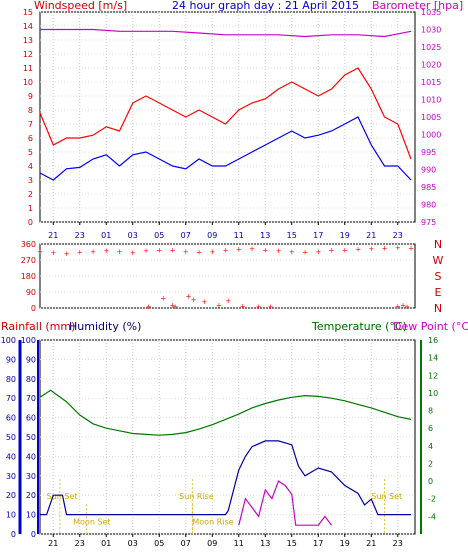  Describe the element at coordinates (428, 205) in the screenshot. I see `barometer-tick-label: 980` at that location.